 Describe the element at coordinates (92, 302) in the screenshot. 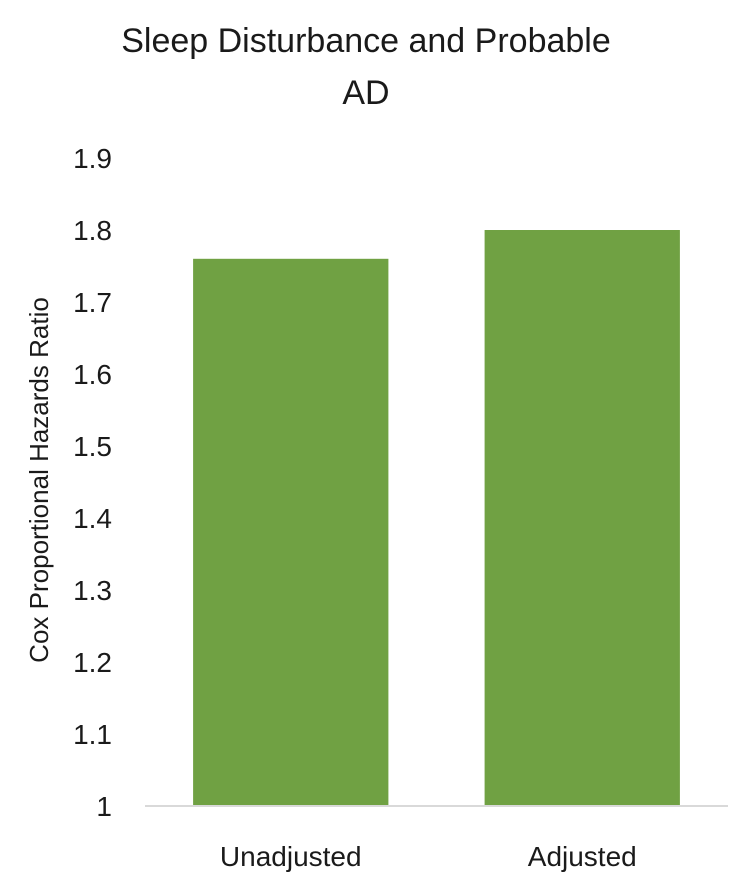

I see `y-tick-label: 1.7` at that location.